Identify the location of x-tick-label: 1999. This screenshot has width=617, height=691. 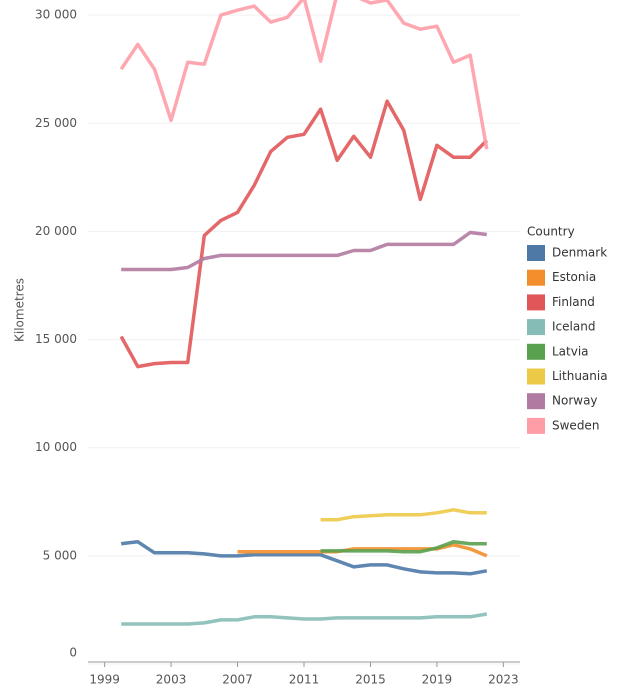
(104, 680).